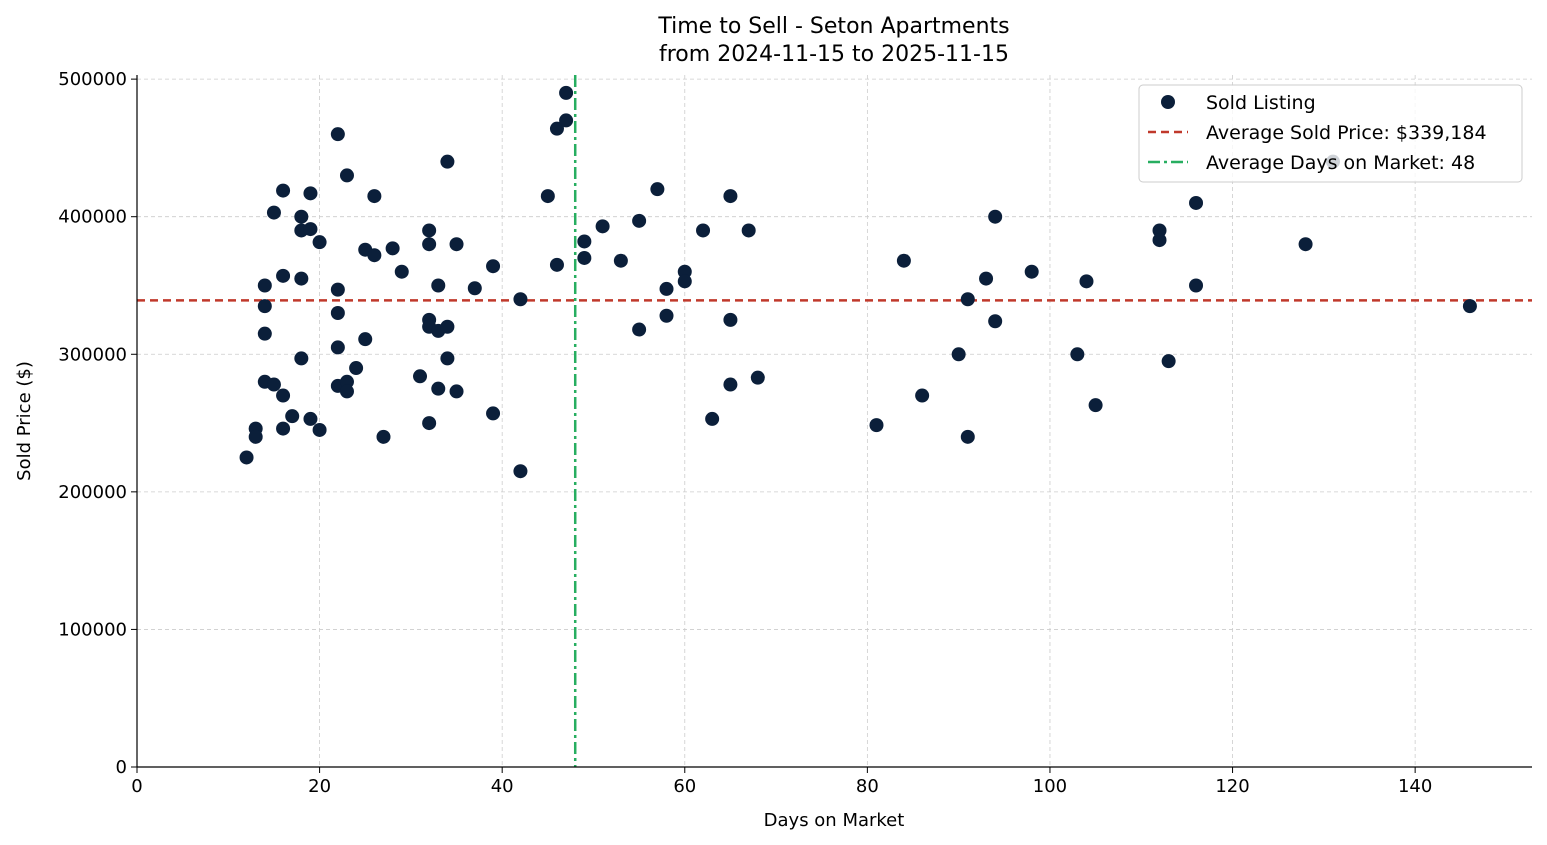  Describe the element at coordinates (834, 820) in the screenshot. I see `x-axis-label: Days on Market` at that location.